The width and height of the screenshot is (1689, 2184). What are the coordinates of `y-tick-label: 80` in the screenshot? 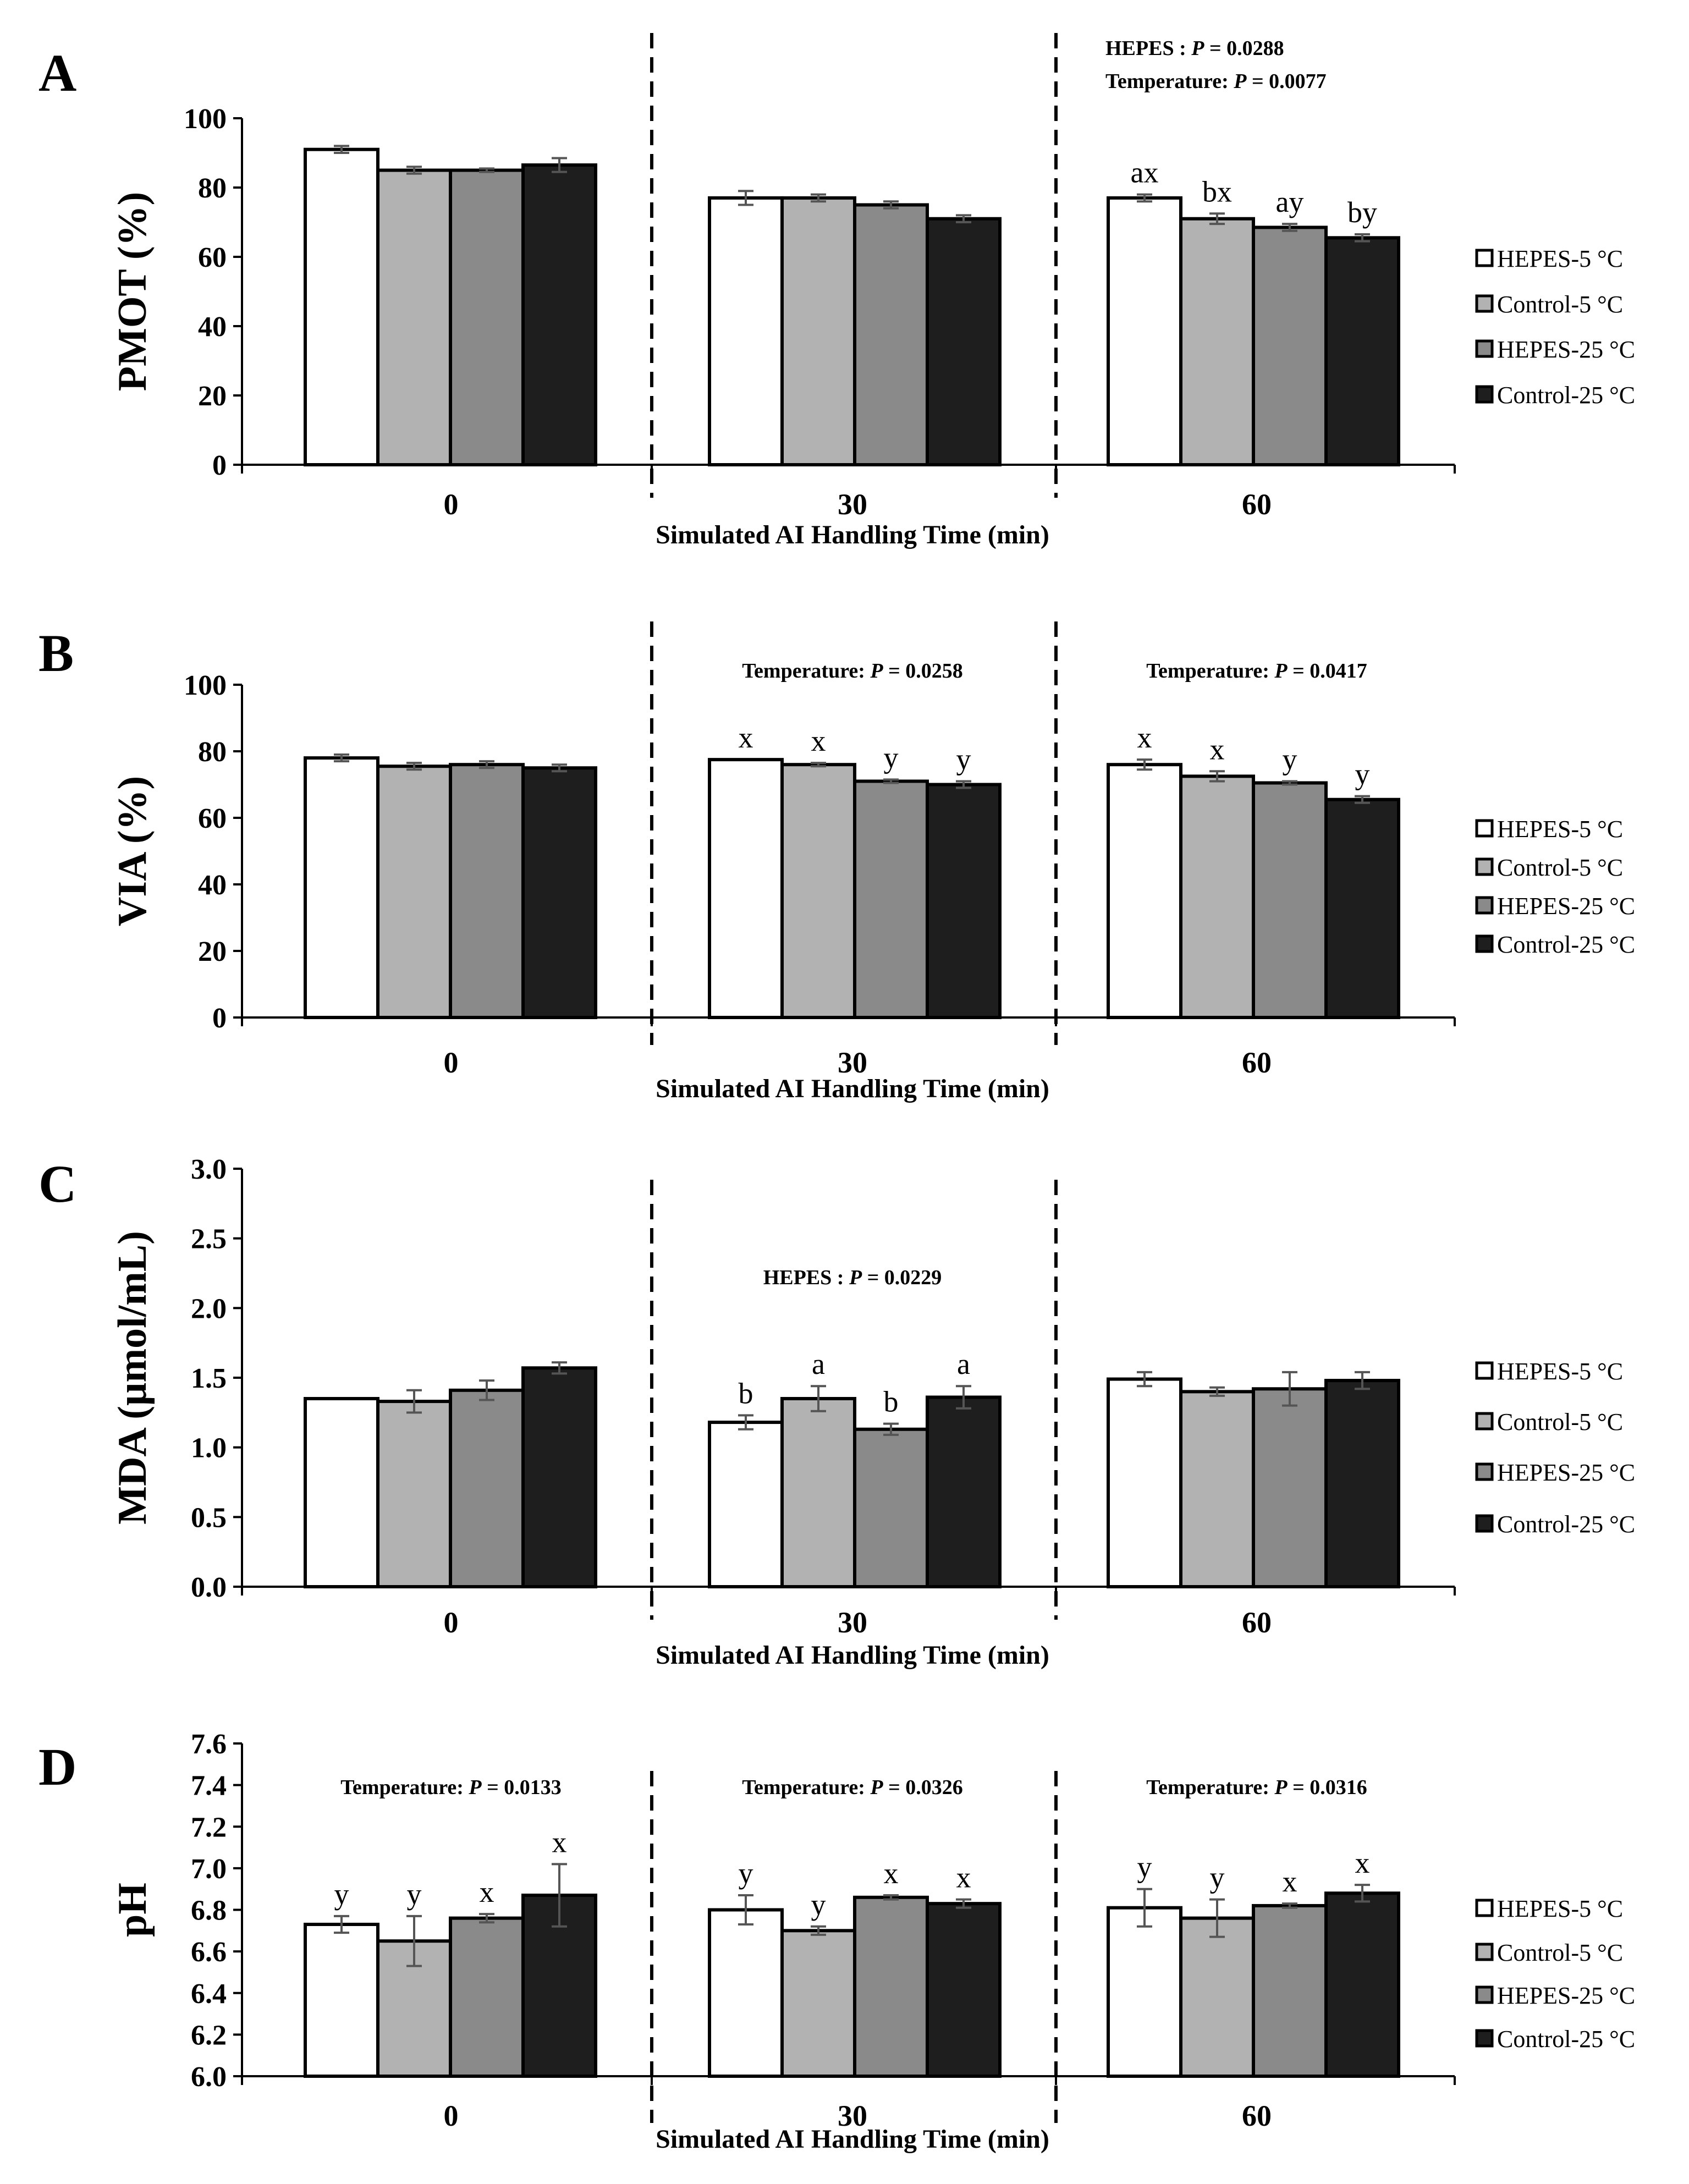 It's located at (212, 752).